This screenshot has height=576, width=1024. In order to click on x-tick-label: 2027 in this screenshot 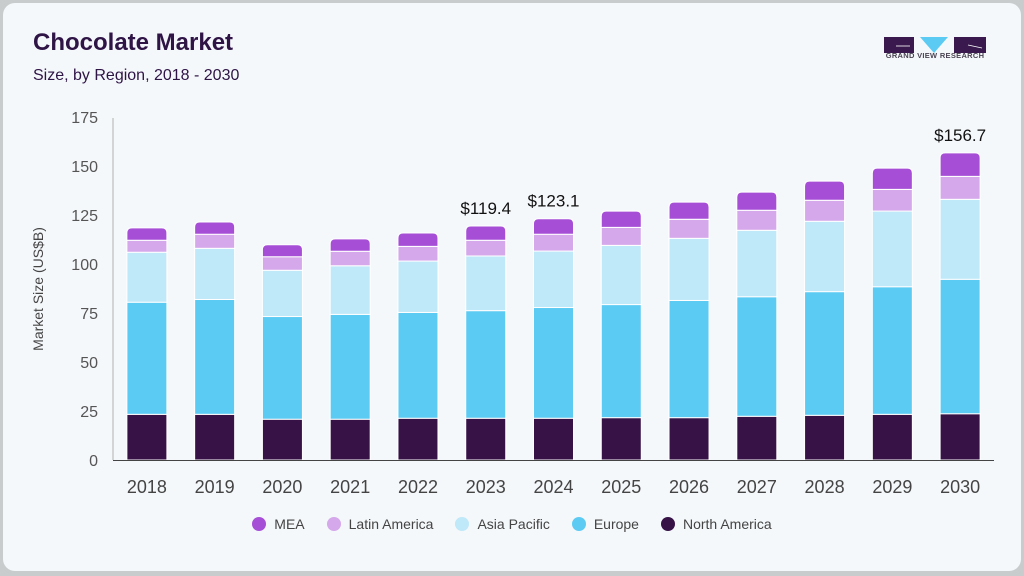, I will do `click(757, 487)`.